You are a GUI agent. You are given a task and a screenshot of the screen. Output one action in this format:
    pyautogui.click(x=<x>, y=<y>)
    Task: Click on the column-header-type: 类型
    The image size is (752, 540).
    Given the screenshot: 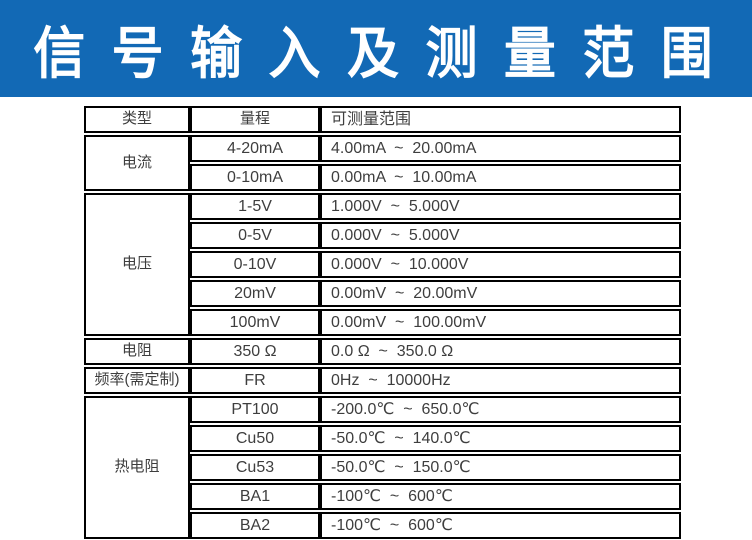 What is the action you would take?
    pyautogui.click(x=137, y=119)
    